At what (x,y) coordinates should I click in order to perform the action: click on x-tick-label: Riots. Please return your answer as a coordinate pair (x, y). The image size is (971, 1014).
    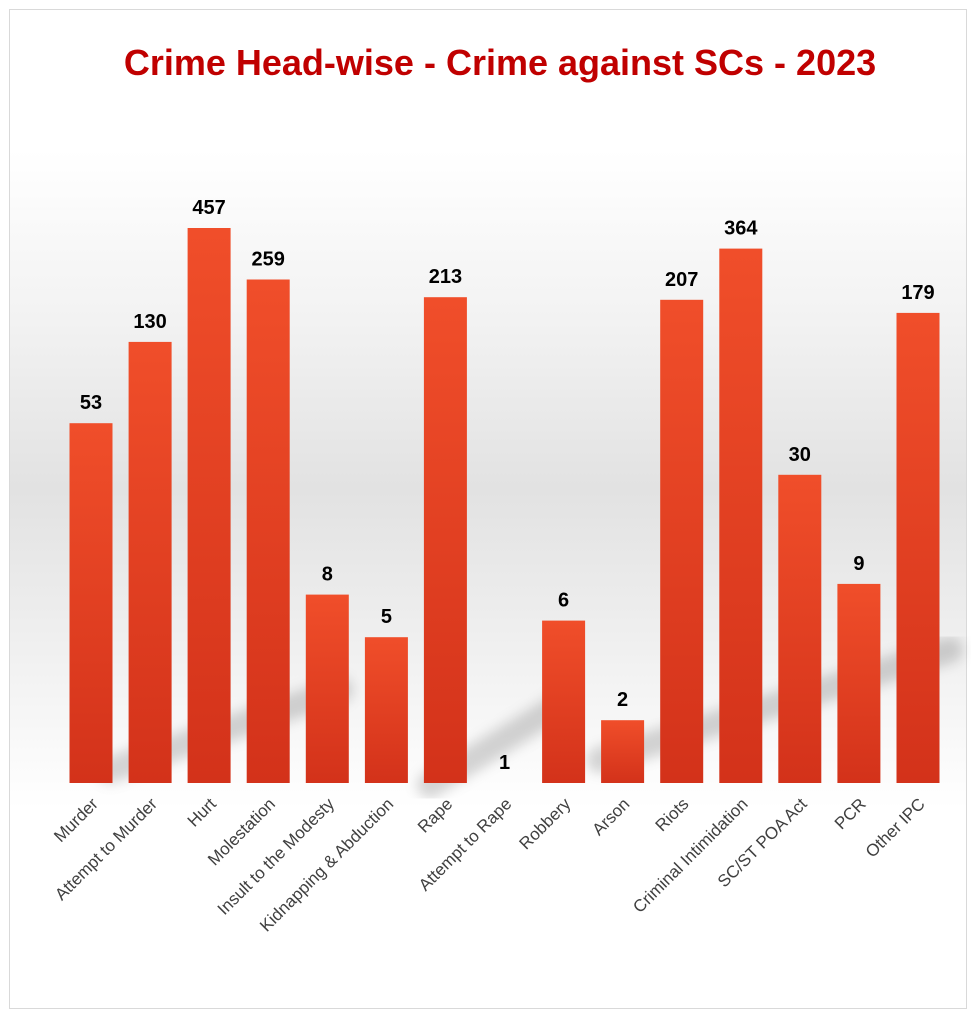
    Looking at the image, I should click on (672, 814).